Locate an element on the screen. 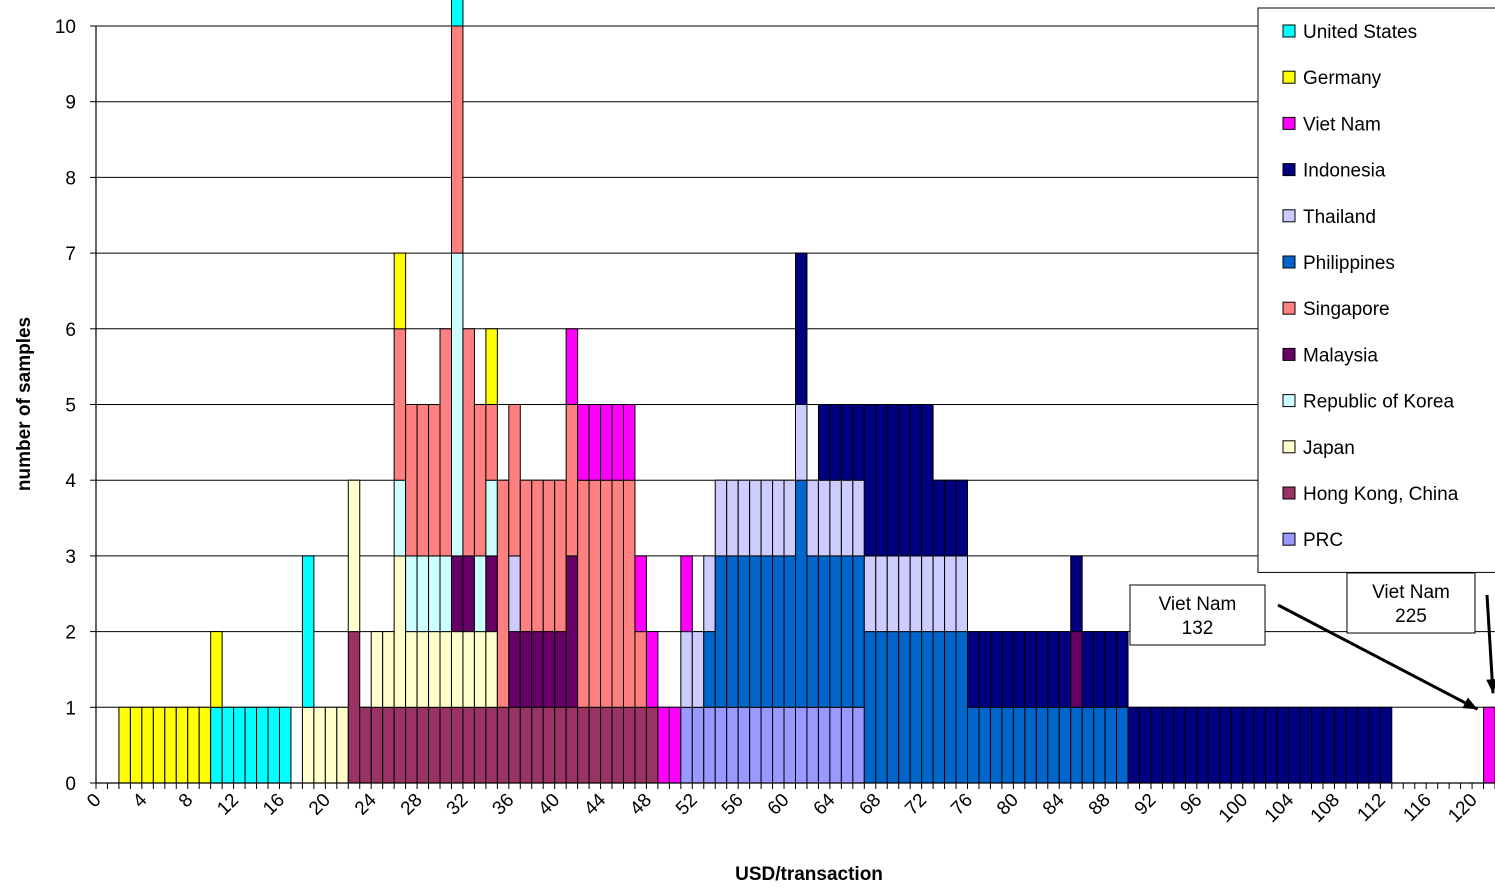 The height and width of the screenshot is (894, 1495). x-tick-label: 56 is located at coordinates (733, 805).